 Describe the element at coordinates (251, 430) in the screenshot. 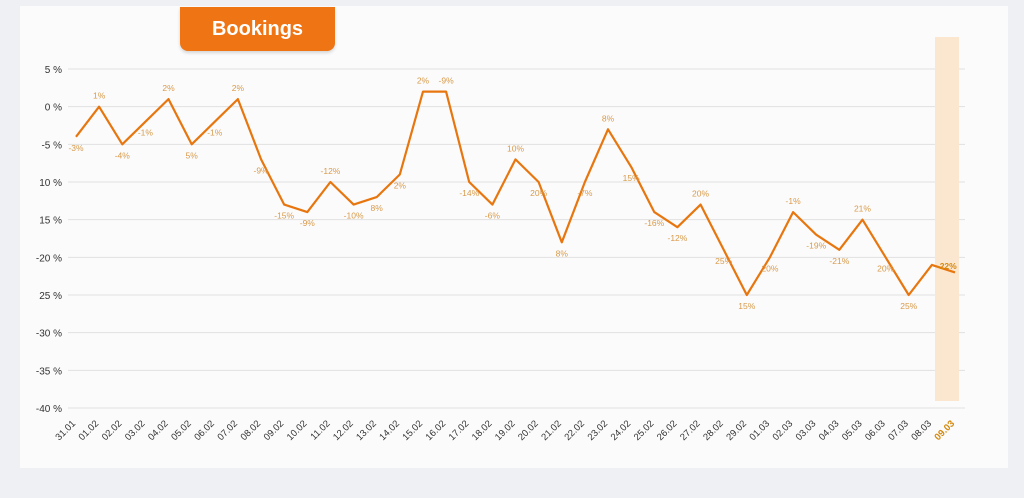

I see `x-tick-label: 08.02` at that location.